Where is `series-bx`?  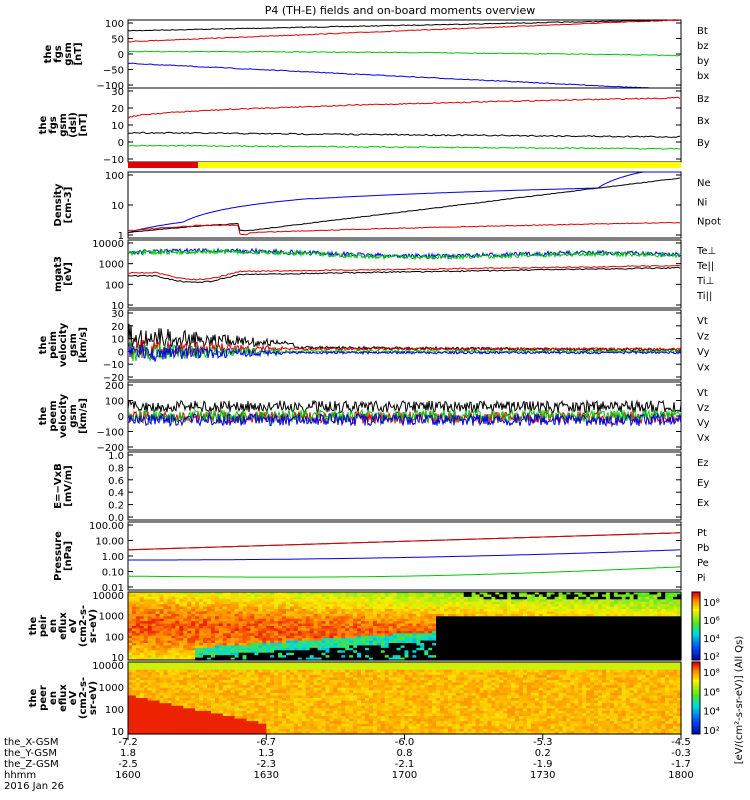
series-bx is located at coordinates (403, 75).